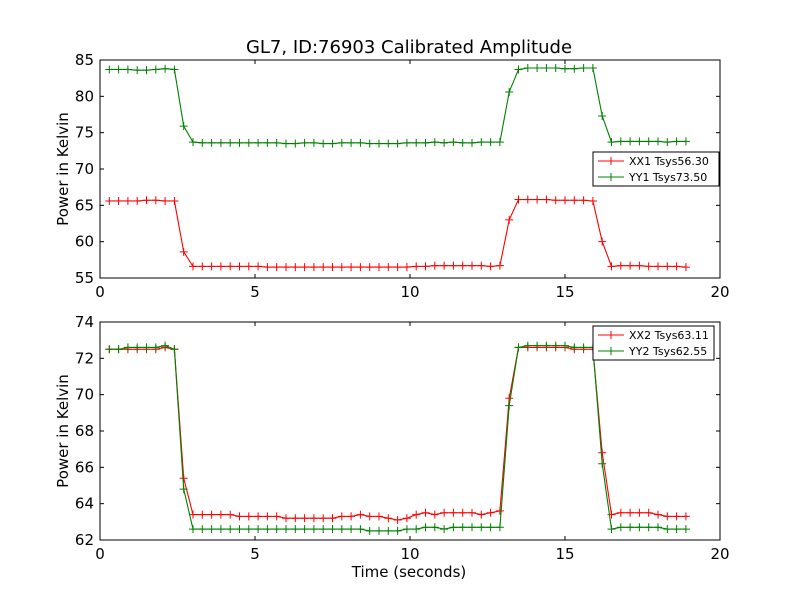  What do you see at coordinates (84, 395) in the screenshot?
I see `y-tick-label: 70` at bounding box center [84, 395].